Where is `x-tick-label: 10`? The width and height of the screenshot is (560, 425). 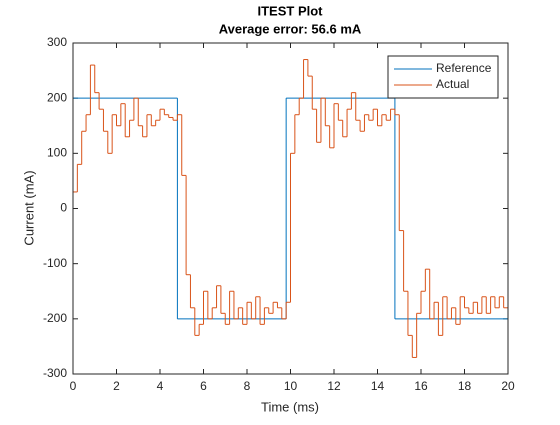
x-tick-label: 10 is located at coordinates (291, 386).